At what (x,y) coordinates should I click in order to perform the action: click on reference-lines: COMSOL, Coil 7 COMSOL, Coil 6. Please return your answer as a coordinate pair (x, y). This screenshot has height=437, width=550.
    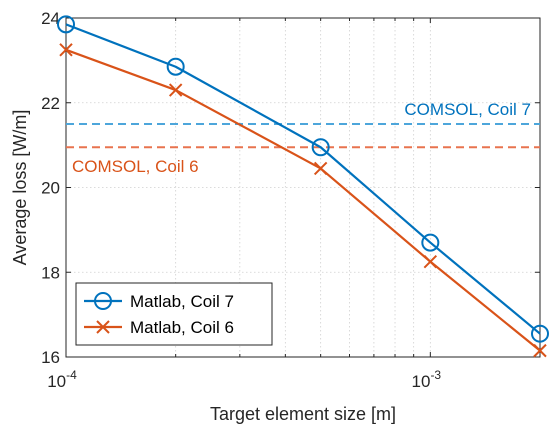
    Looking at the image, I should click on (303, 138).